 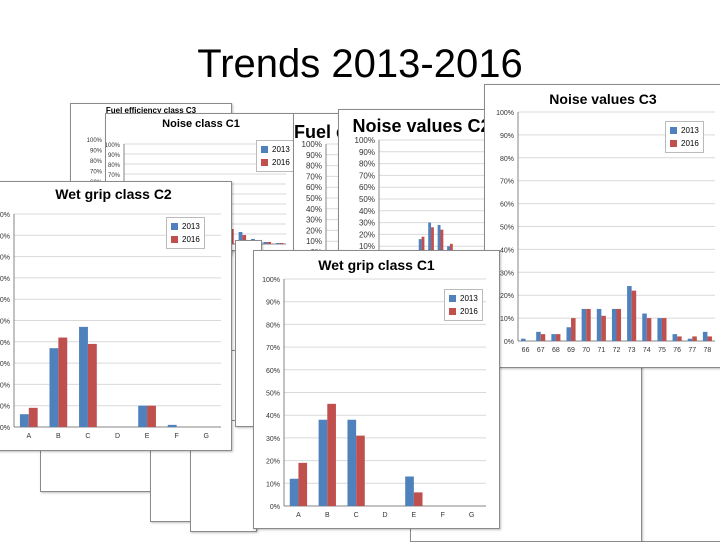 What do you see at coordinates (87, 436) in the screenshot?
I see `x-tick-label: C` at bounding box center [87, 436].